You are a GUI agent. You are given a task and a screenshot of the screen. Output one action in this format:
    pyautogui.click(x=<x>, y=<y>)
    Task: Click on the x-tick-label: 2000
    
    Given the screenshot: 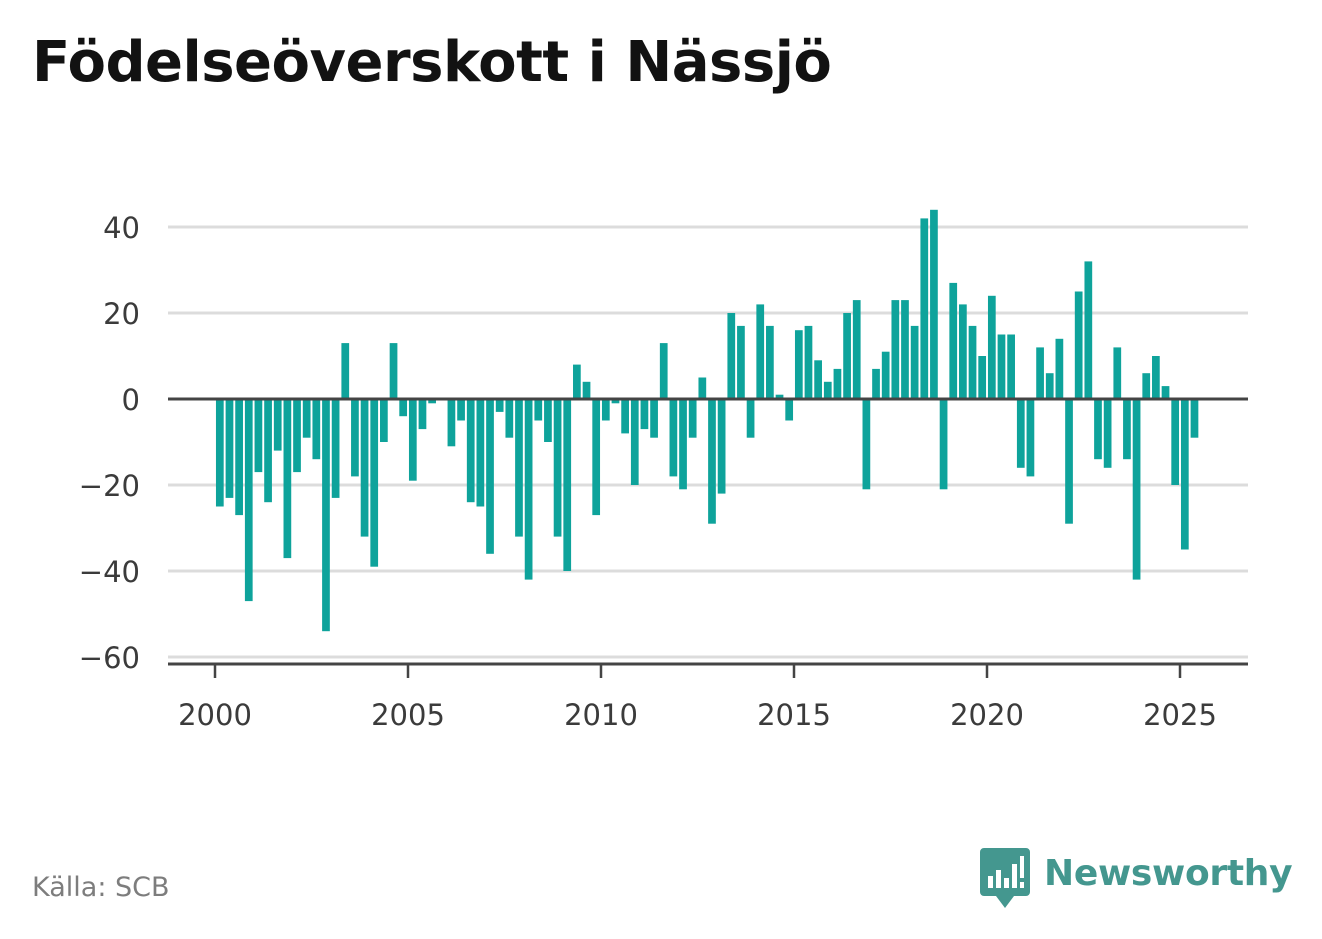 What is the action you would take?
    pyautogui.click(x=215, y=715)
    